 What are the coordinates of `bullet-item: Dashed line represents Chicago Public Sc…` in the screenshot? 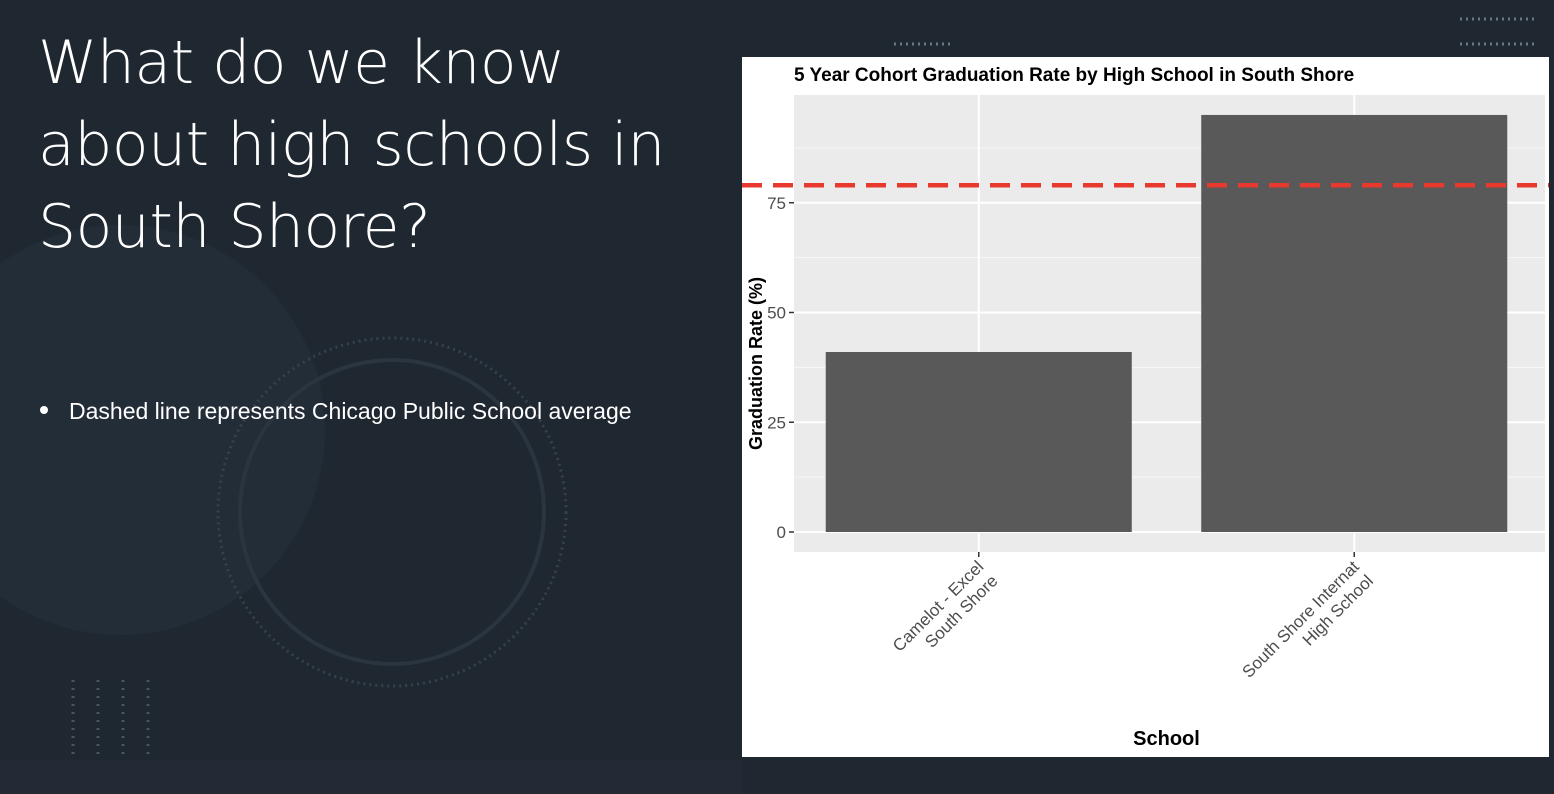 It's located at (336, 411).